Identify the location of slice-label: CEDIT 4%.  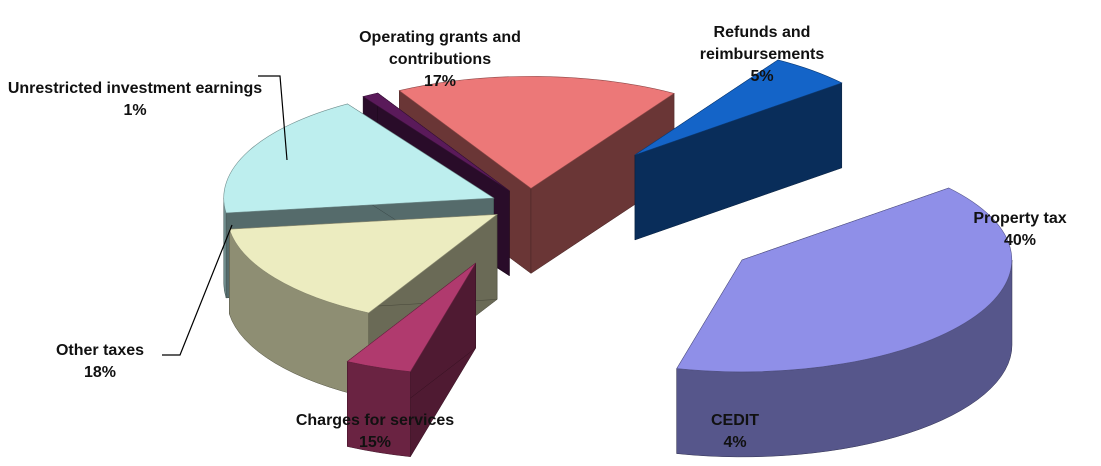
(735, 432).